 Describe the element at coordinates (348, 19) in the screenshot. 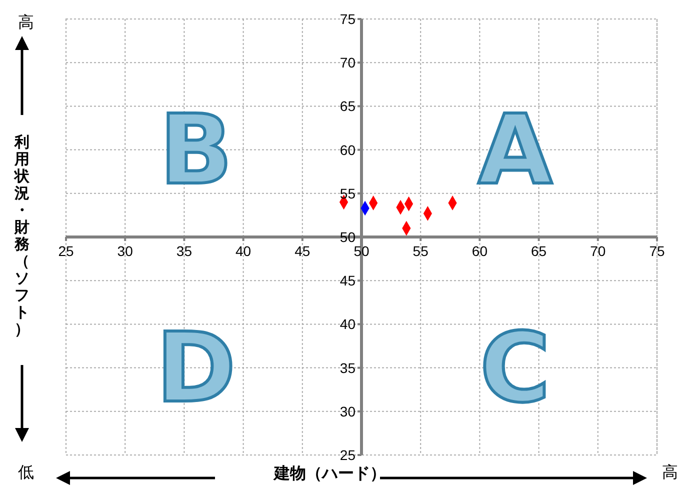

I see `y-tick-label: 75` at that location.